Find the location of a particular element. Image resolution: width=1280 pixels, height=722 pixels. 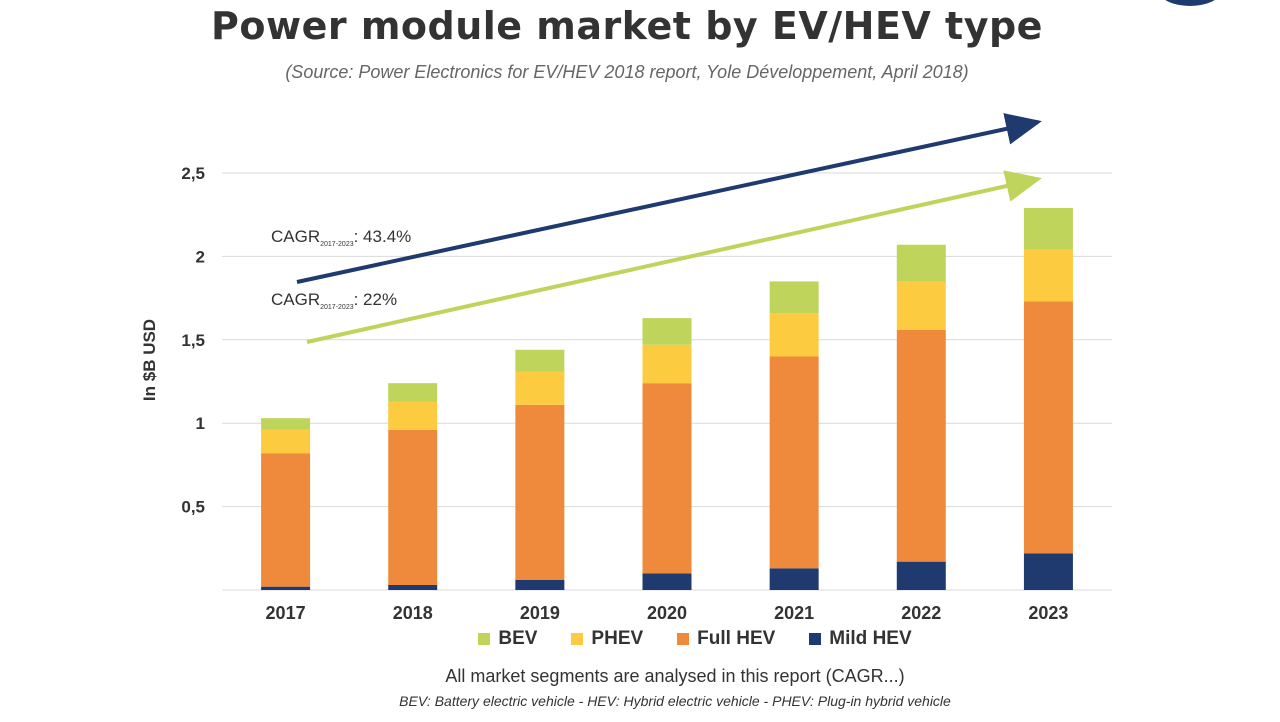

cagr-label-light: CAGR2017-2023: 22% is located at coordinates (334, 300).